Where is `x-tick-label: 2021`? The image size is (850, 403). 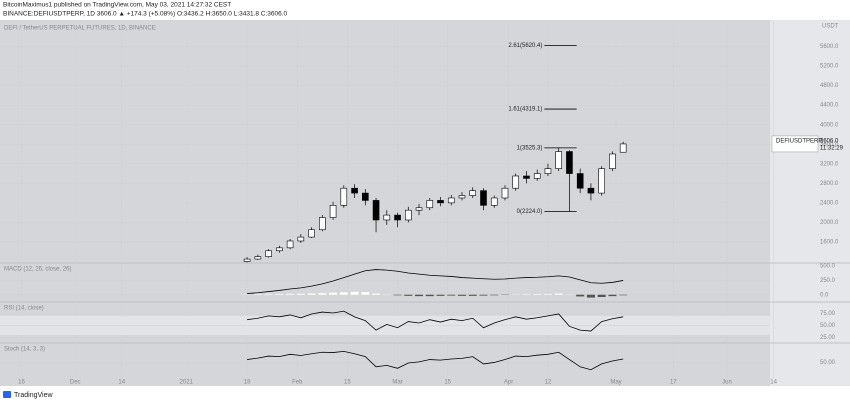 x-tick-label: 2021 is located at coordinates (187, 383).